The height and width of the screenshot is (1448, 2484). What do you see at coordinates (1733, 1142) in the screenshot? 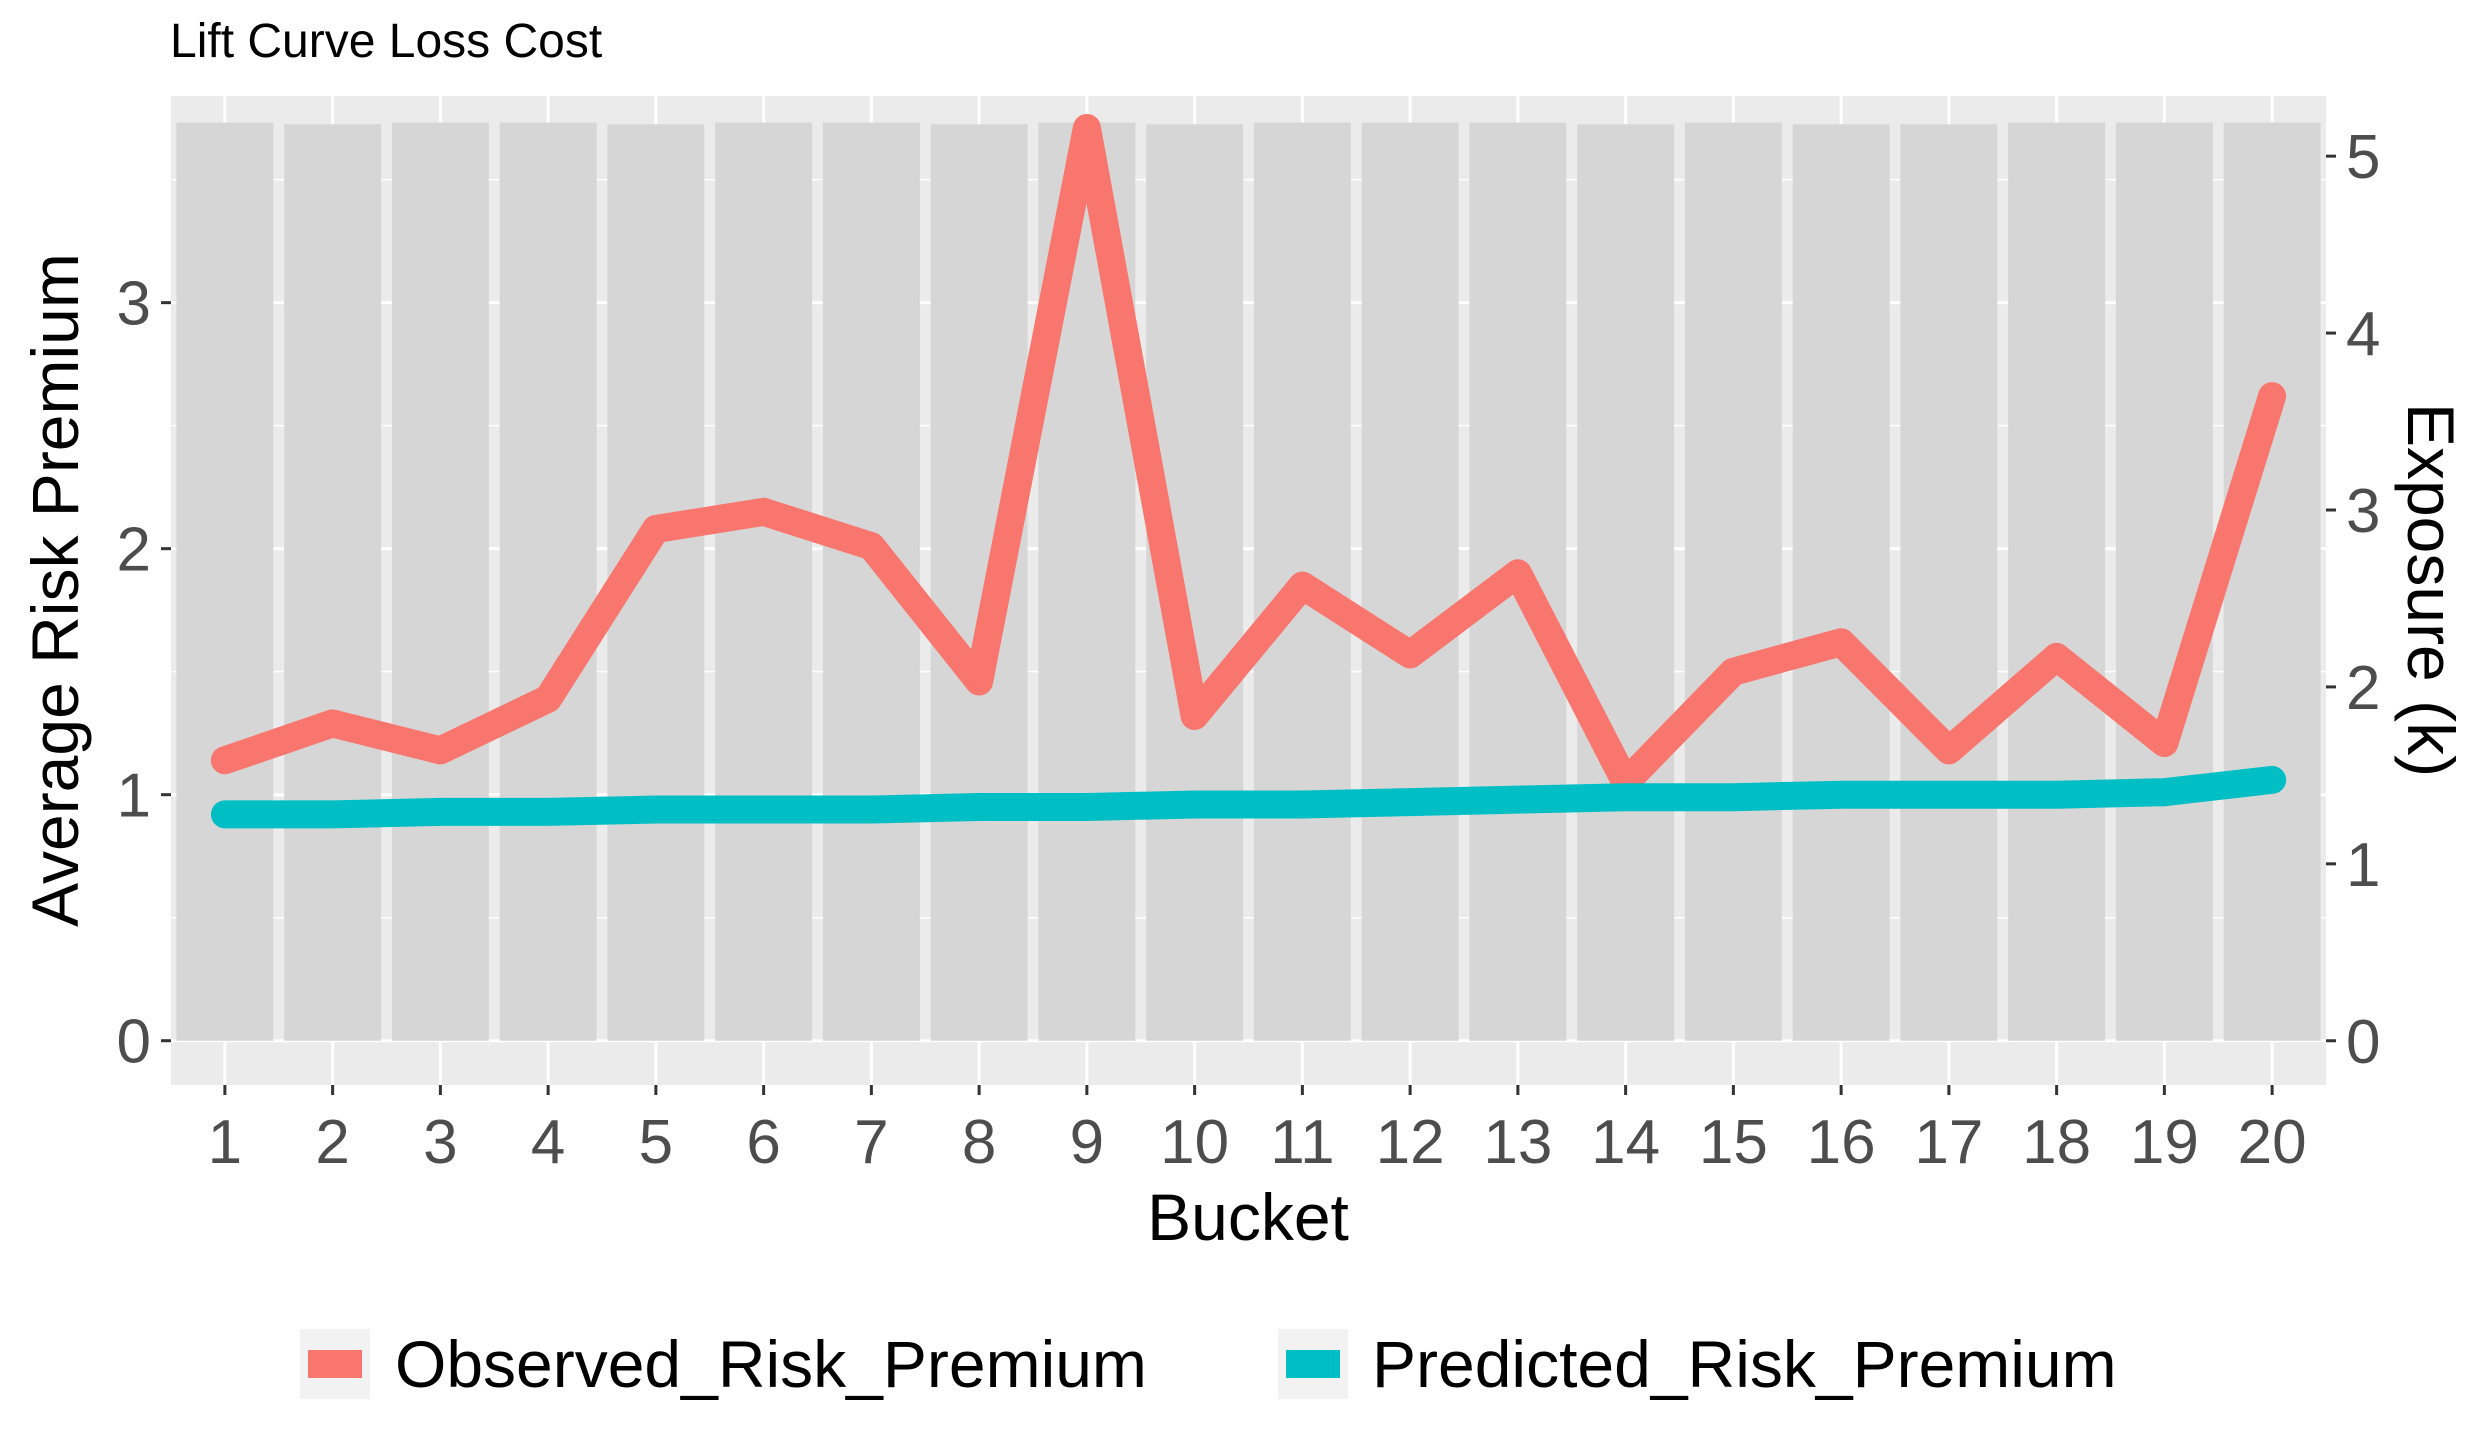
I see `x-tick-label: 15` at bounding box center [1733, 1142].